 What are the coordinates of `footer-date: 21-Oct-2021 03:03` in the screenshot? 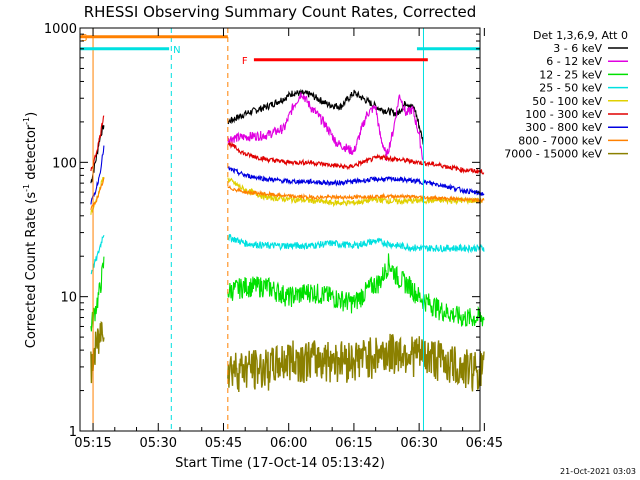 It's located at (598, 471).